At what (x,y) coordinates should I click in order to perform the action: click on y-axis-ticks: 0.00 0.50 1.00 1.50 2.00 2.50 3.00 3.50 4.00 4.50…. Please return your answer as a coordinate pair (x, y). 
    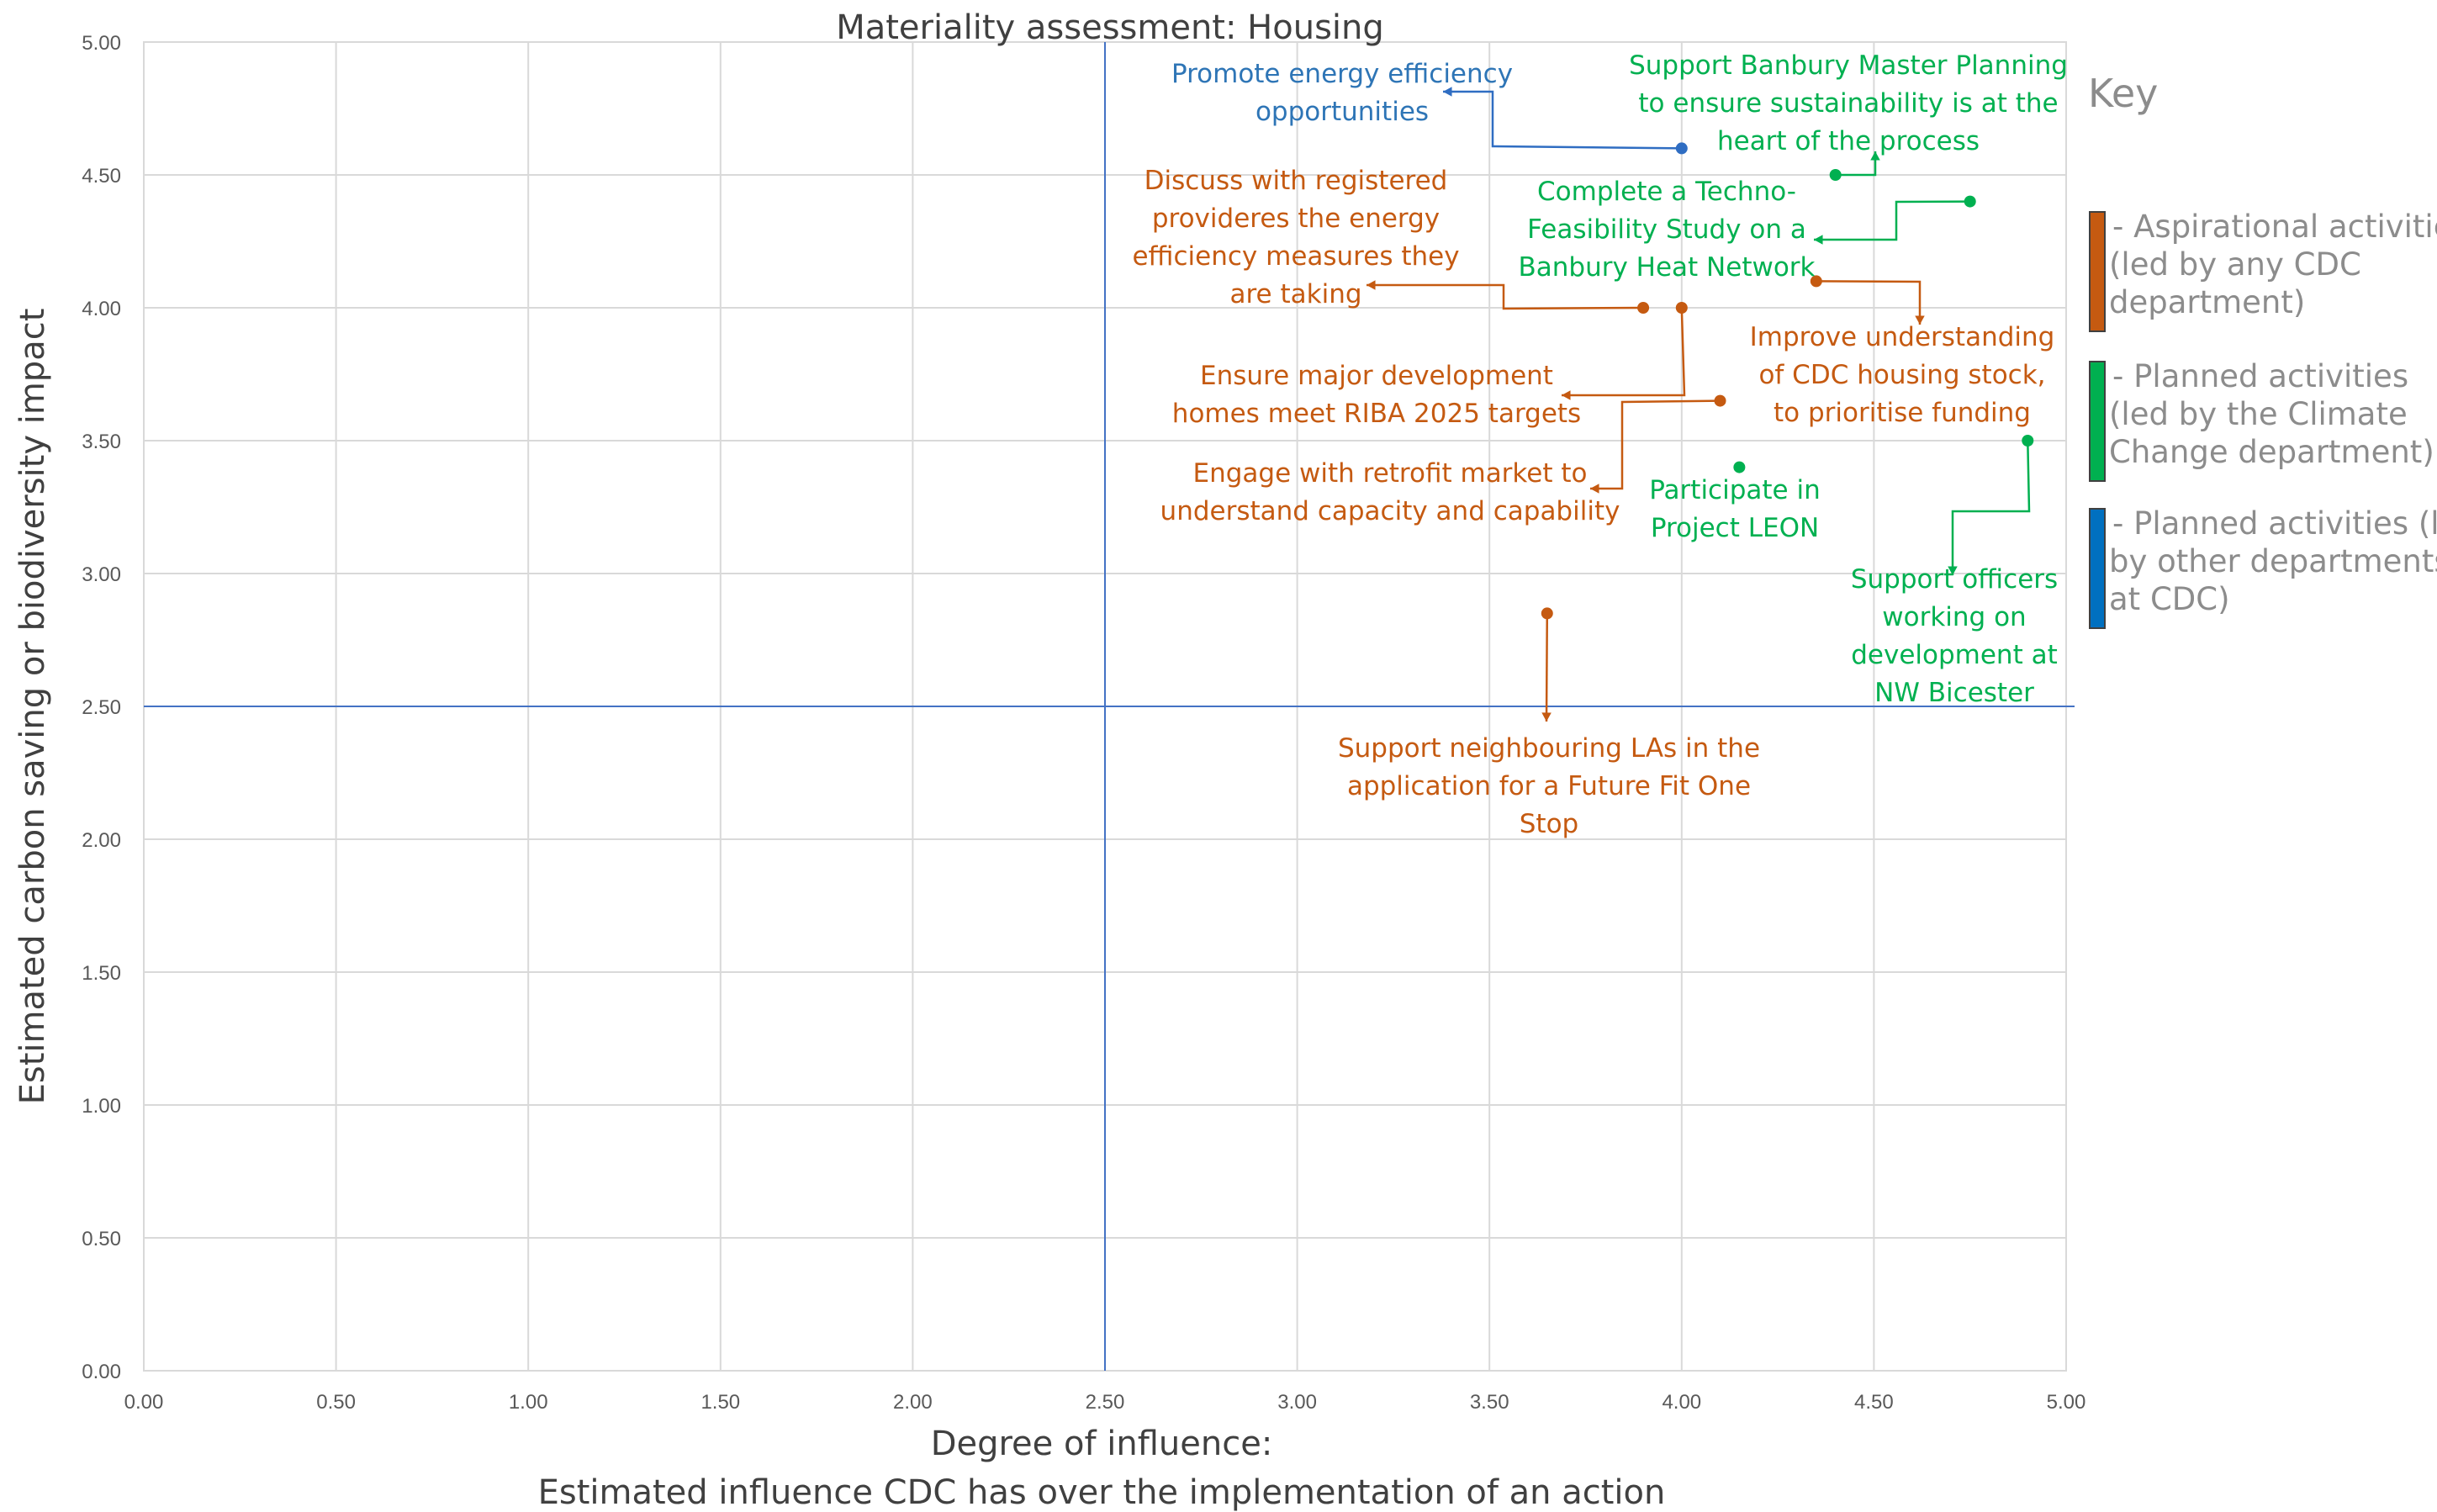
    Looking at the image, I should click on (101, 707).